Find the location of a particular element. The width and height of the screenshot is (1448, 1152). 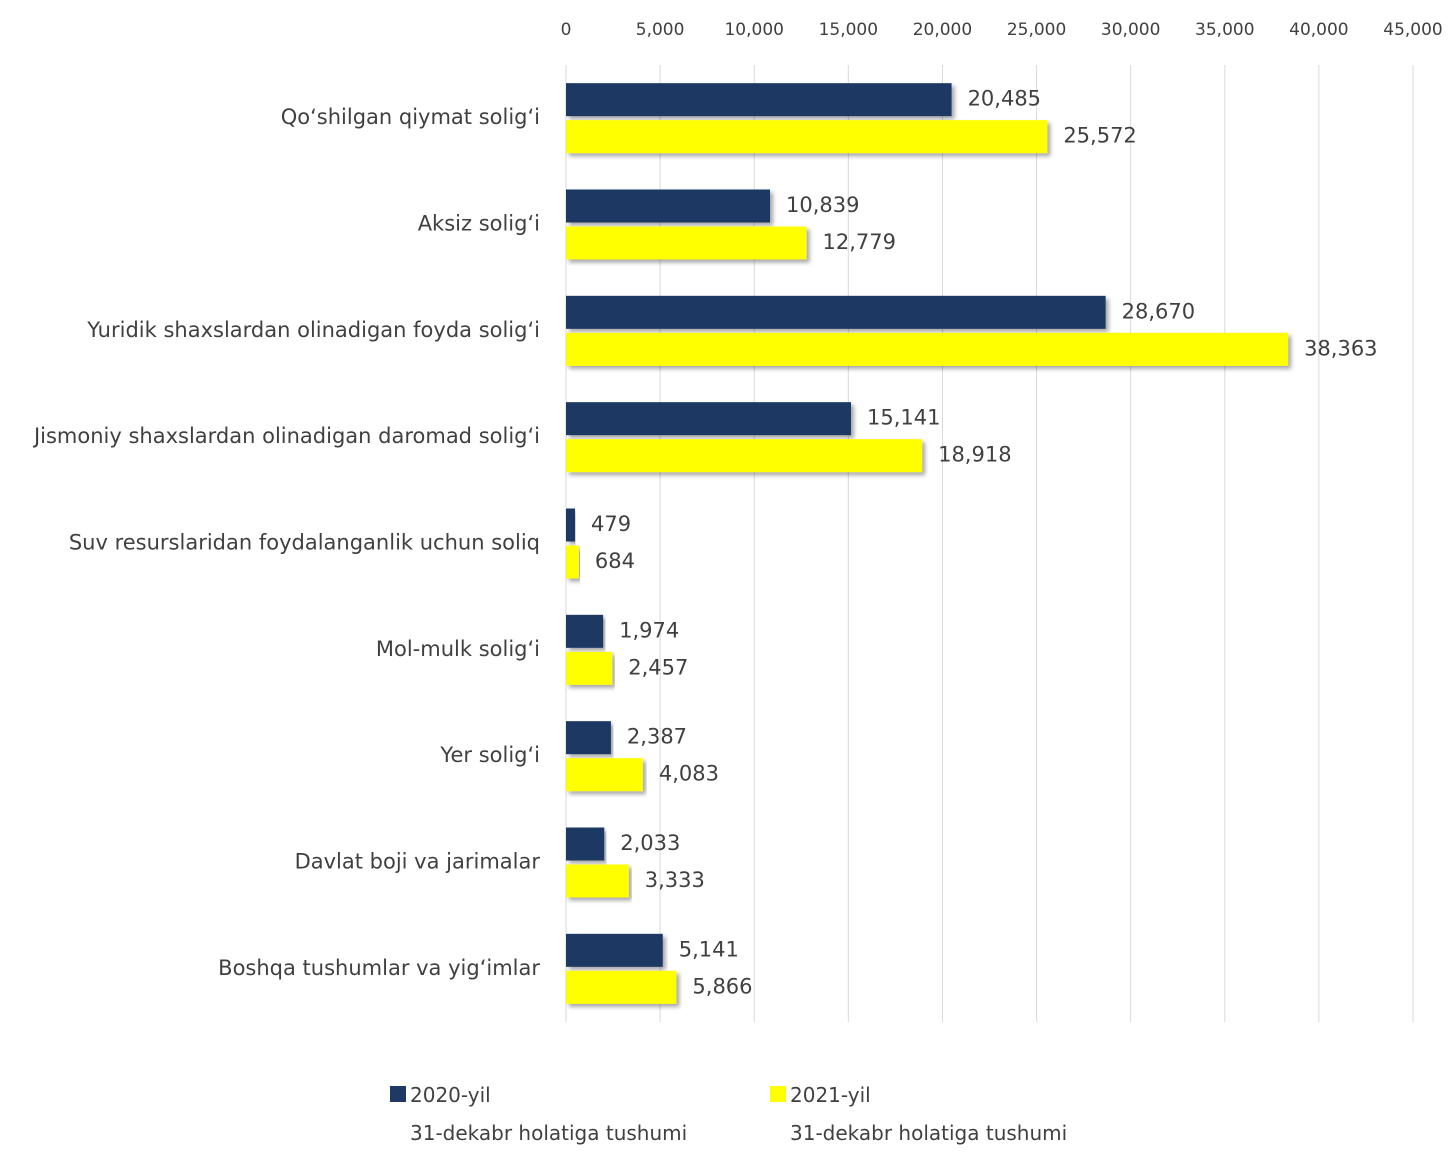

value-label: 12,779 is located at coordinates (859, 242).